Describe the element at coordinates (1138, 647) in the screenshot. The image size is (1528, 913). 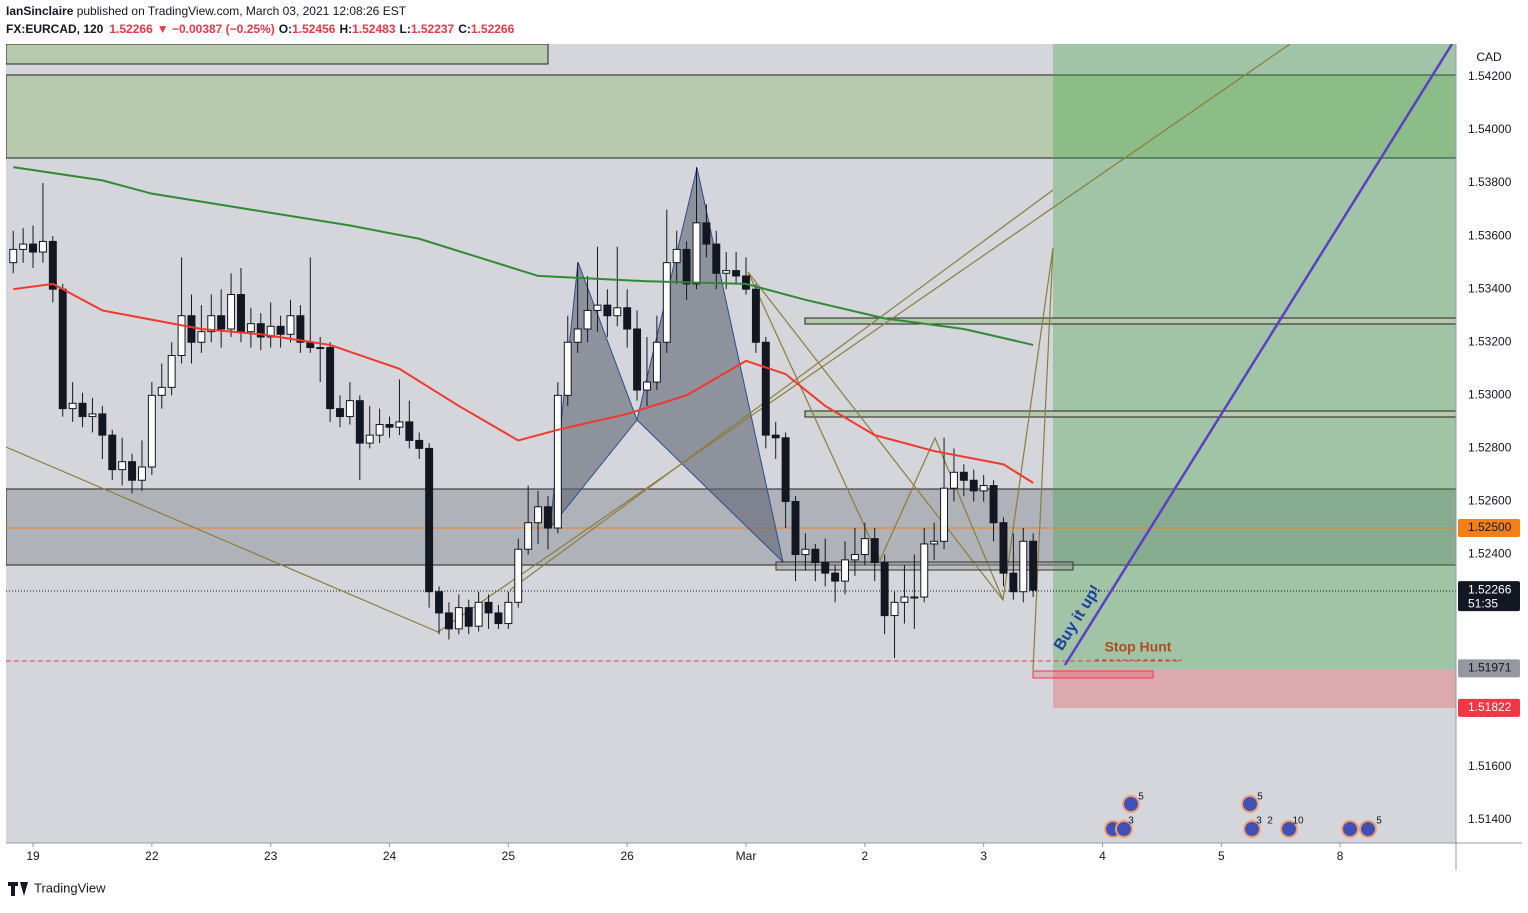
I see `annotation: Stop Hunt` at that location.